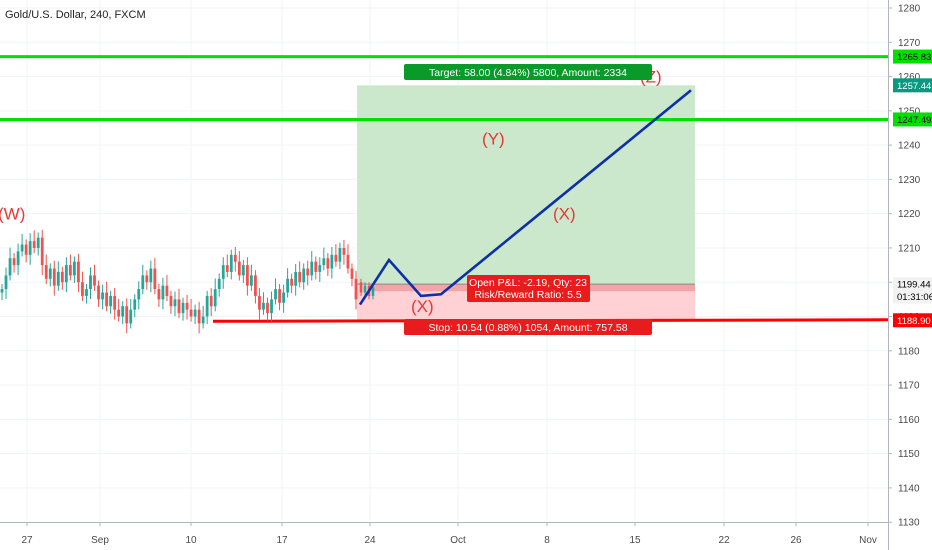 This screenshot has height=550, width=932. Describe the element at coordinates (909, 488) in the screenshot. I see `price-tick-label: 1140` at that location.